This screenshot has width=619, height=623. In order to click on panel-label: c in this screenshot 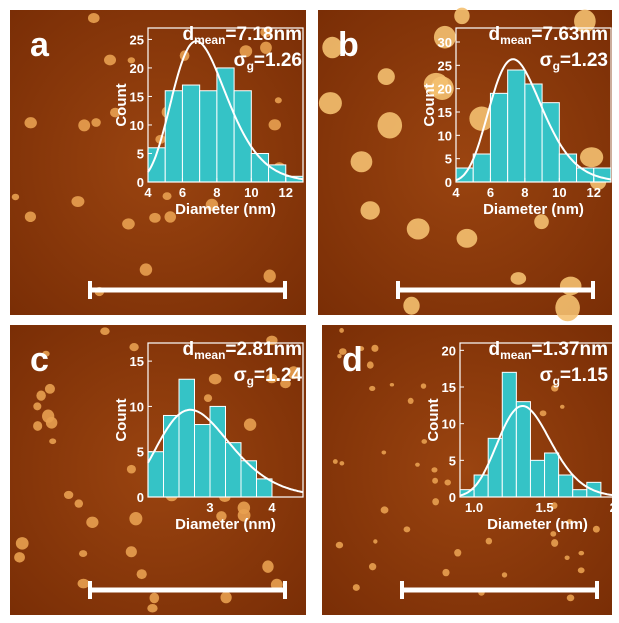, I will do `click(39, 360)`.